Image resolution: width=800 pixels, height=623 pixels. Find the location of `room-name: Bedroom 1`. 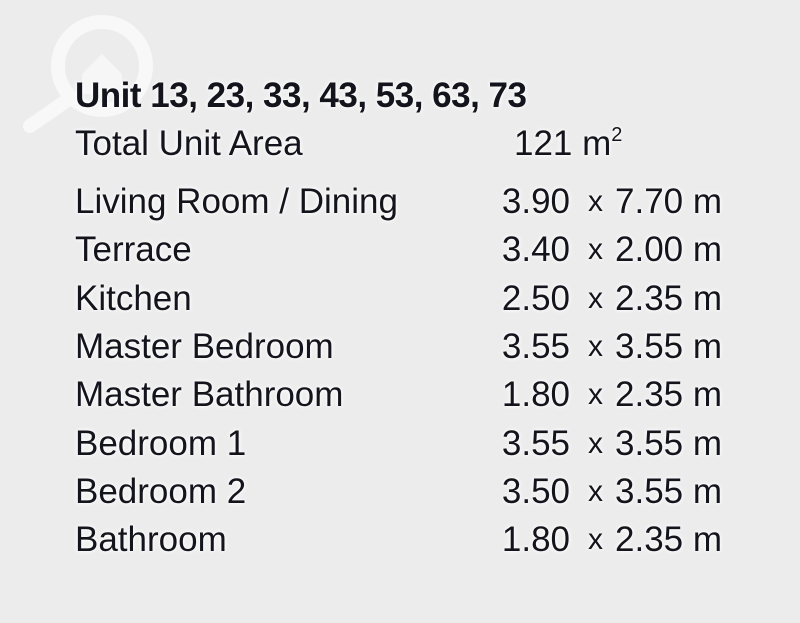

room-name: Bedroom 1 is located at coordinates (161, 443).